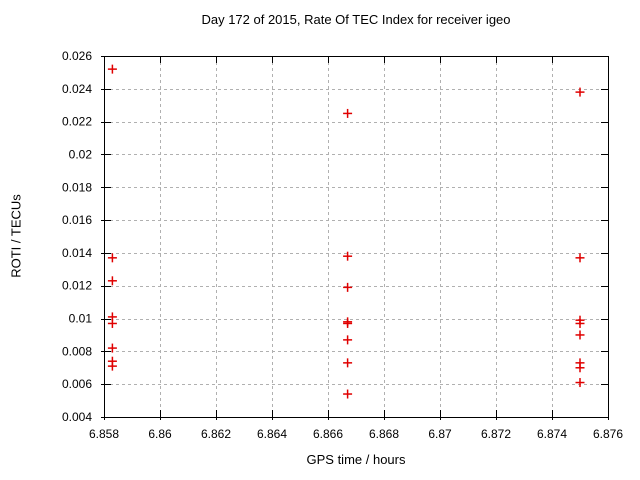  I want to click on y-tick-label: 0.004, so click(77, 417).